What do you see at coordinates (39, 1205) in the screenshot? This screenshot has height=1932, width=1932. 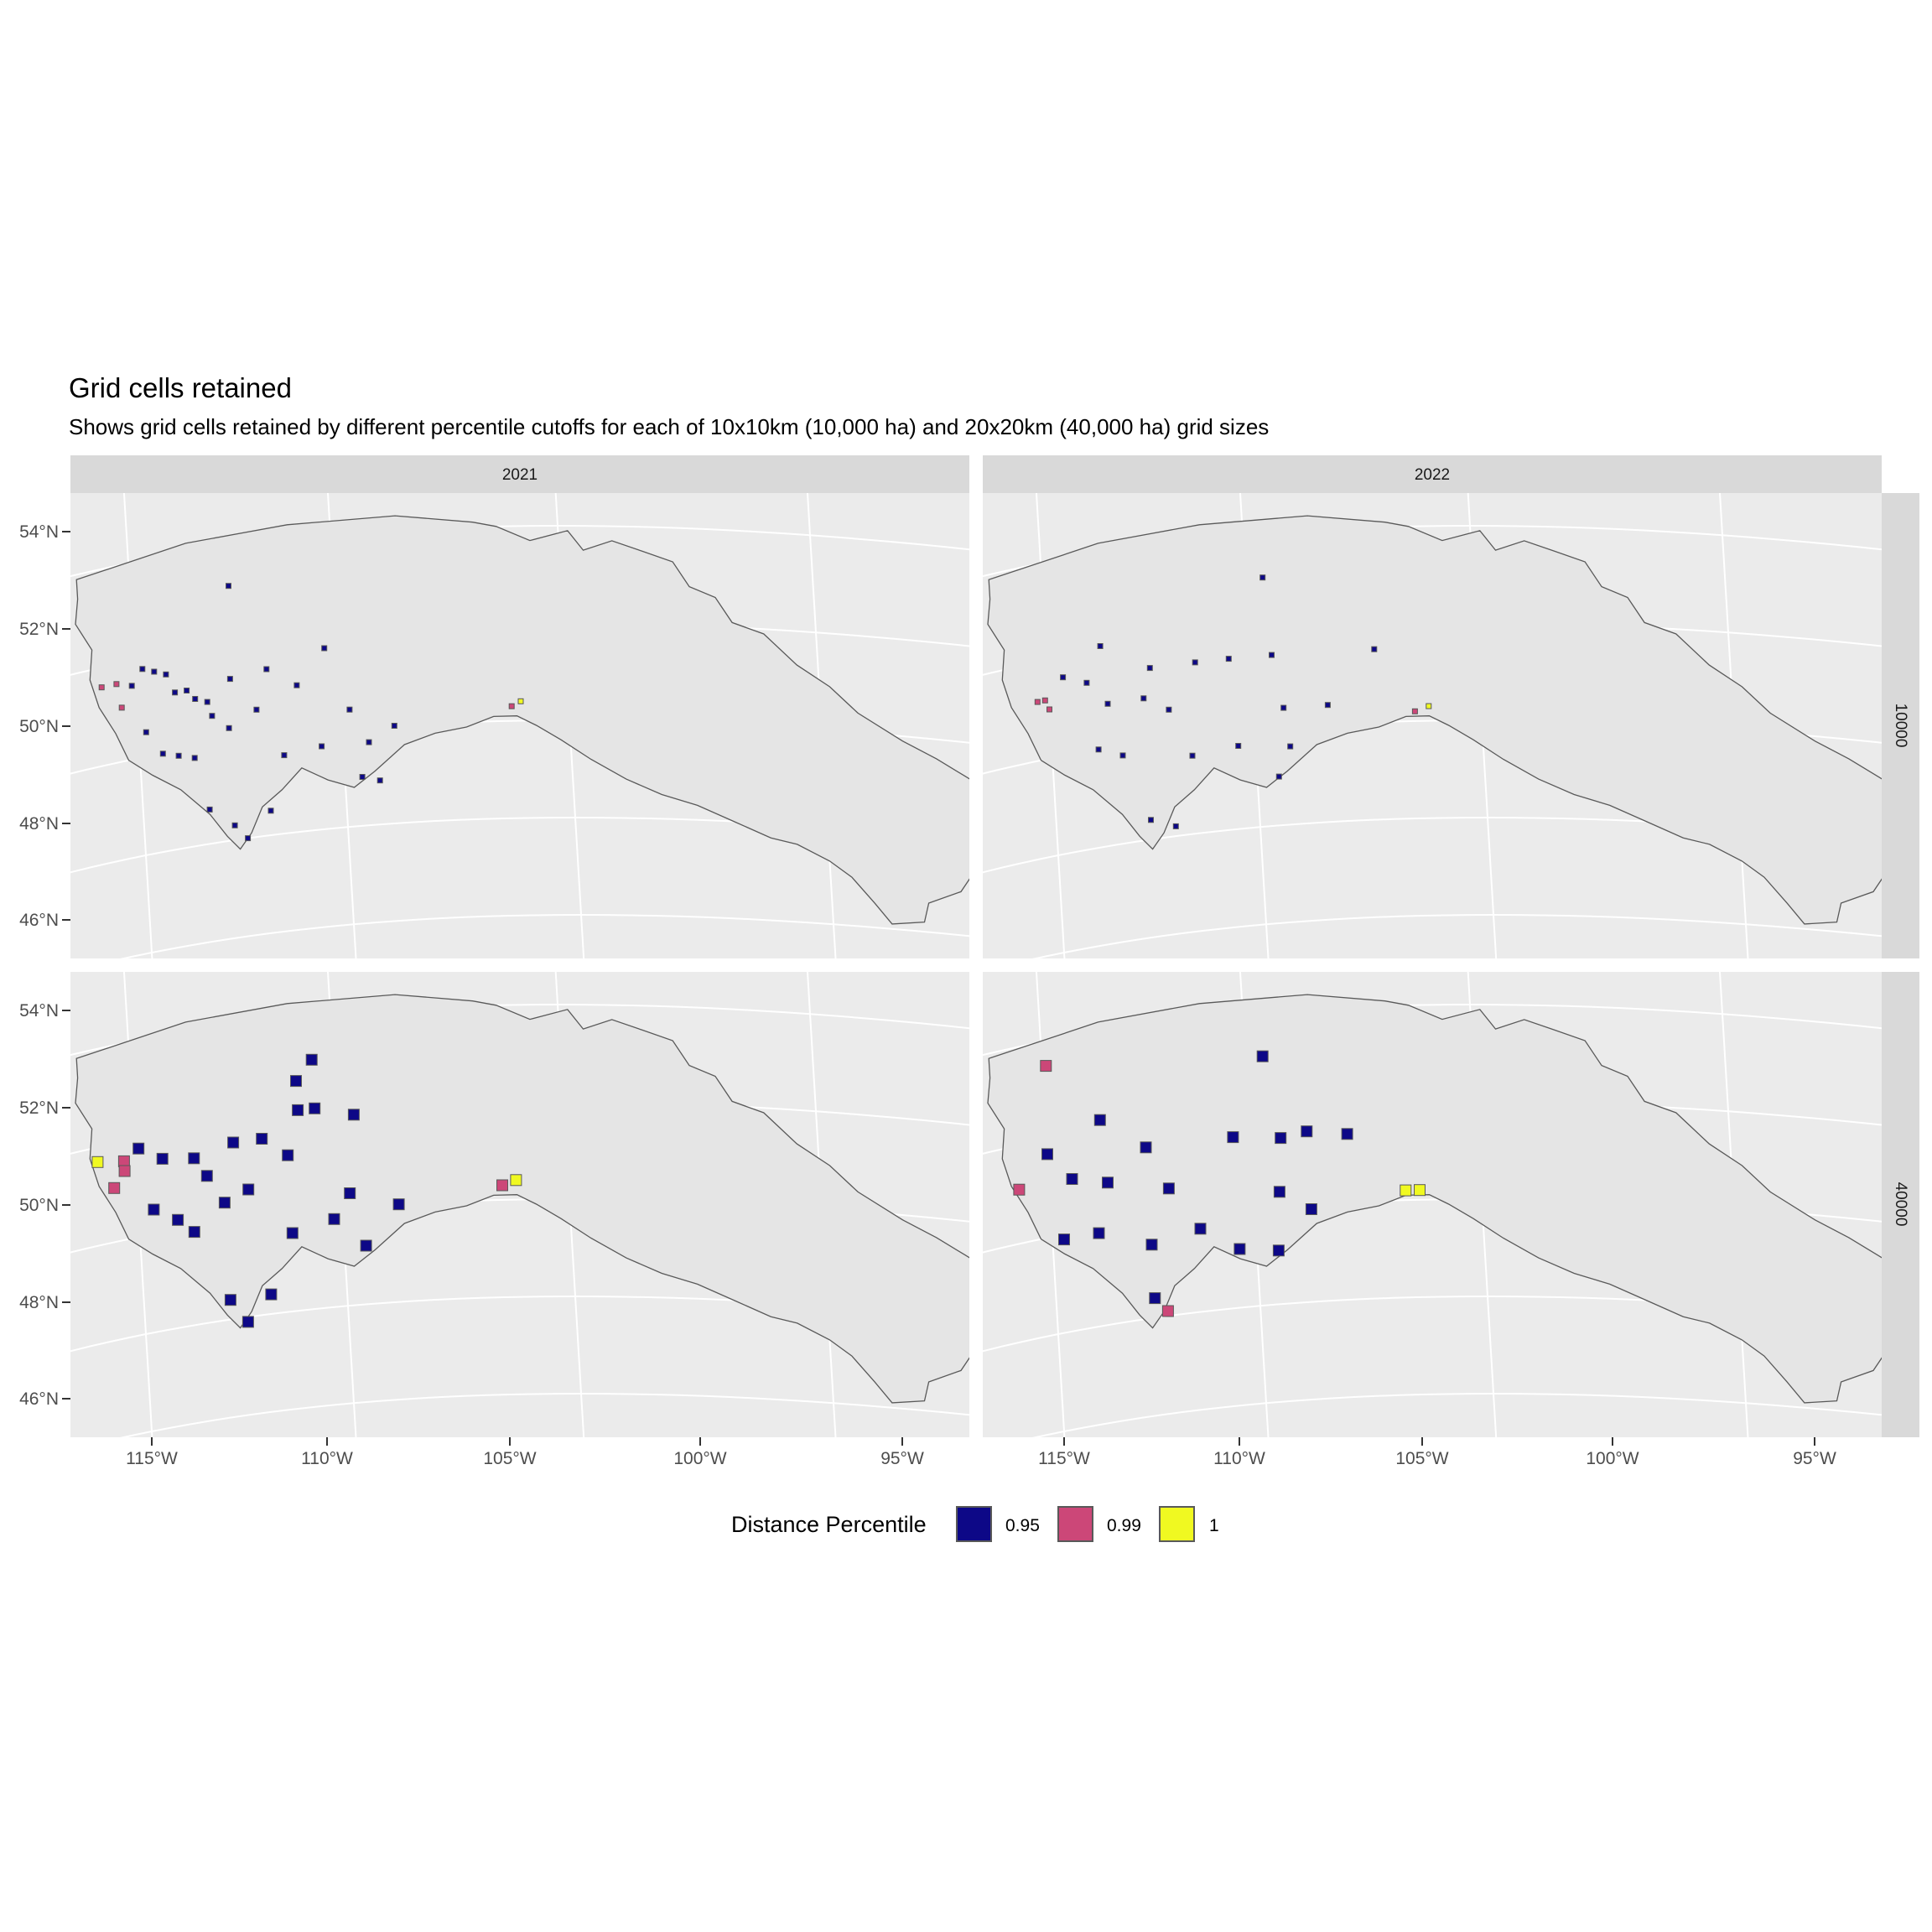 I see `y-tick-label: 50°N` at bounding box center [39, 1205].